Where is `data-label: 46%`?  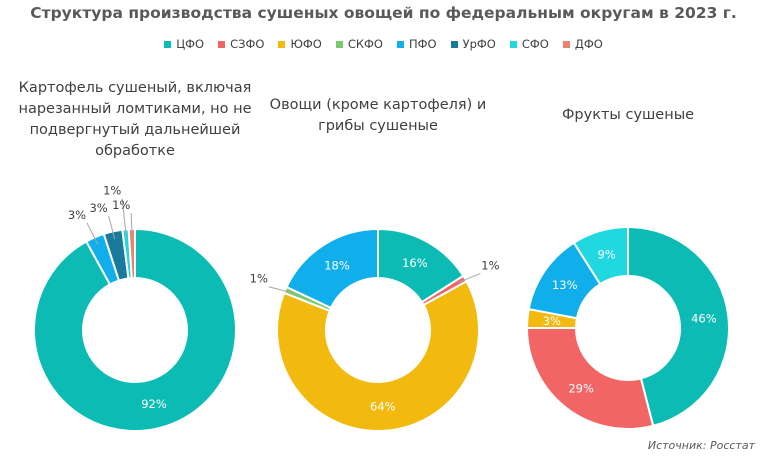 data-label: 46% is located at coordinates (704, 318).